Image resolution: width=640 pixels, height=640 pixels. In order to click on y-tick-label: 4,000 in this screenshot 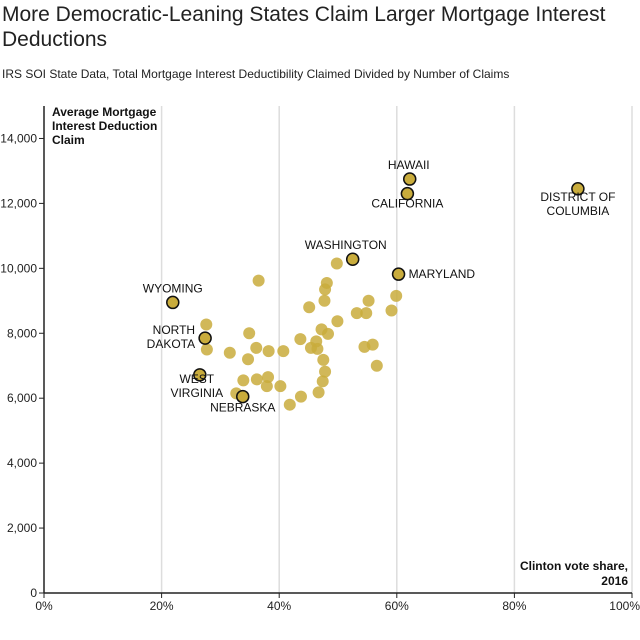, I will do `click(22, 463)`.